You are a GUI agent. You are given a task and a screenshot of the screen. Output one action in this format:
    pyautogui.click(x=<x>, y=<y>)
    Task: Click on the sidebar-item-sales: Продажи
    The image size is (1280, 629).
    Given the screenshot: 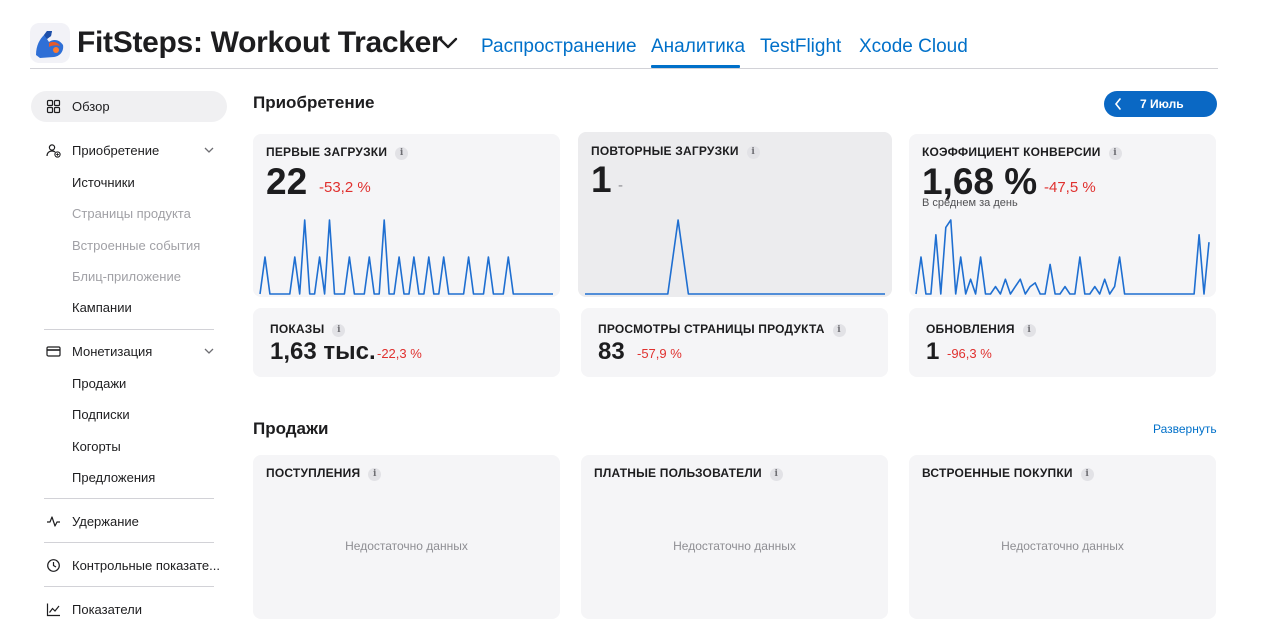 What is the action you would take?
    pyautogui.click(x=99, y=383)
    